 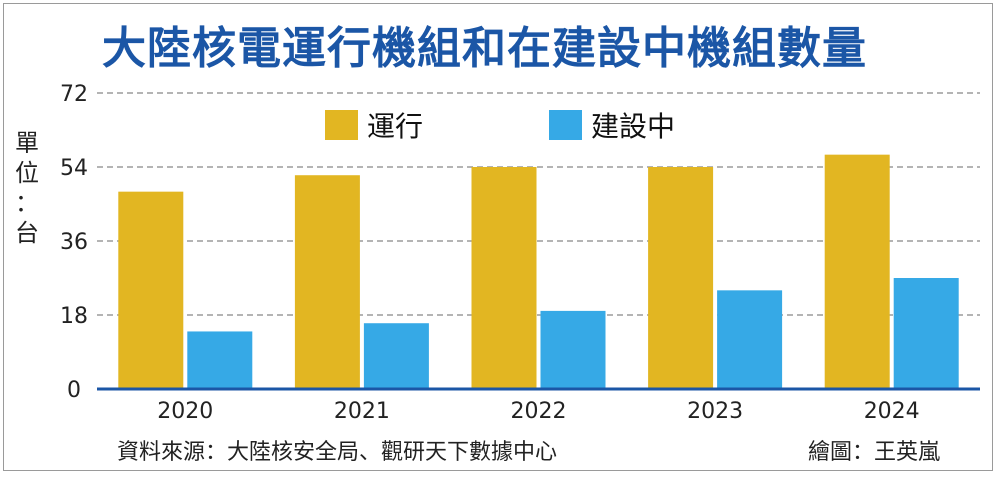 What do you see at coordinates (892, 411) in the screenshot?
I see `x-tick-label: 2024` at bounding box center [892, 411].